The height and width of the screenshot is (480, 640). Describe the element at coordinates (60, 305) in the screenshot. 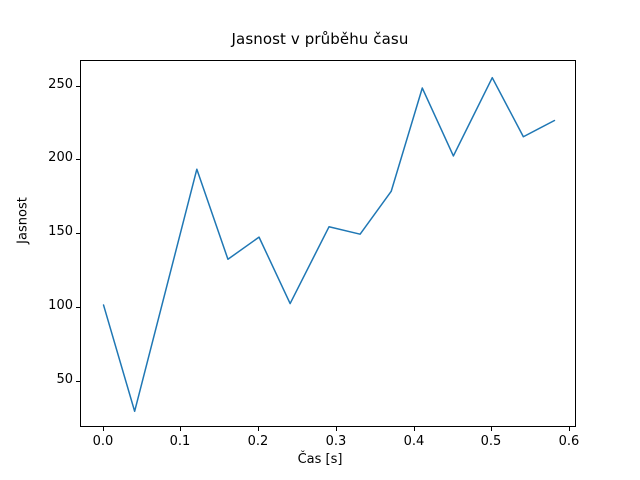

I see `y-tick-label: 100` at that location.